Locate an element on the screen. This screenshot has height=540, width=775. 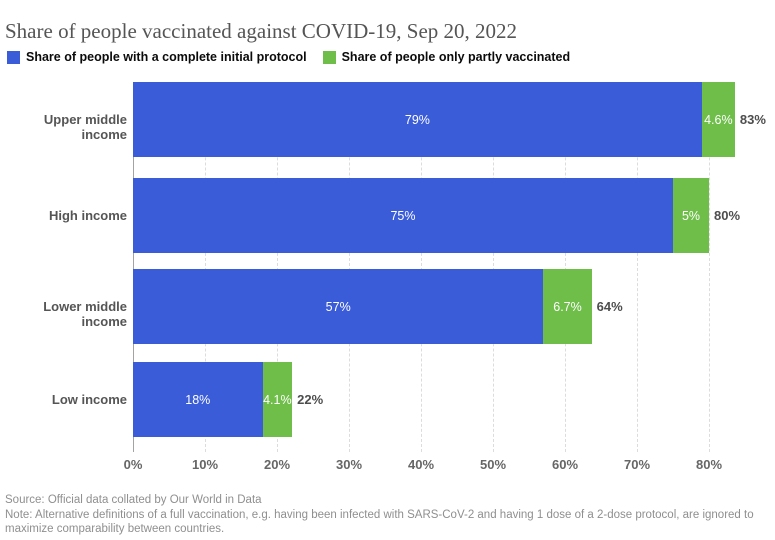
bar-segment-complete-protocol: 57% is located at coordinates (338, 306).